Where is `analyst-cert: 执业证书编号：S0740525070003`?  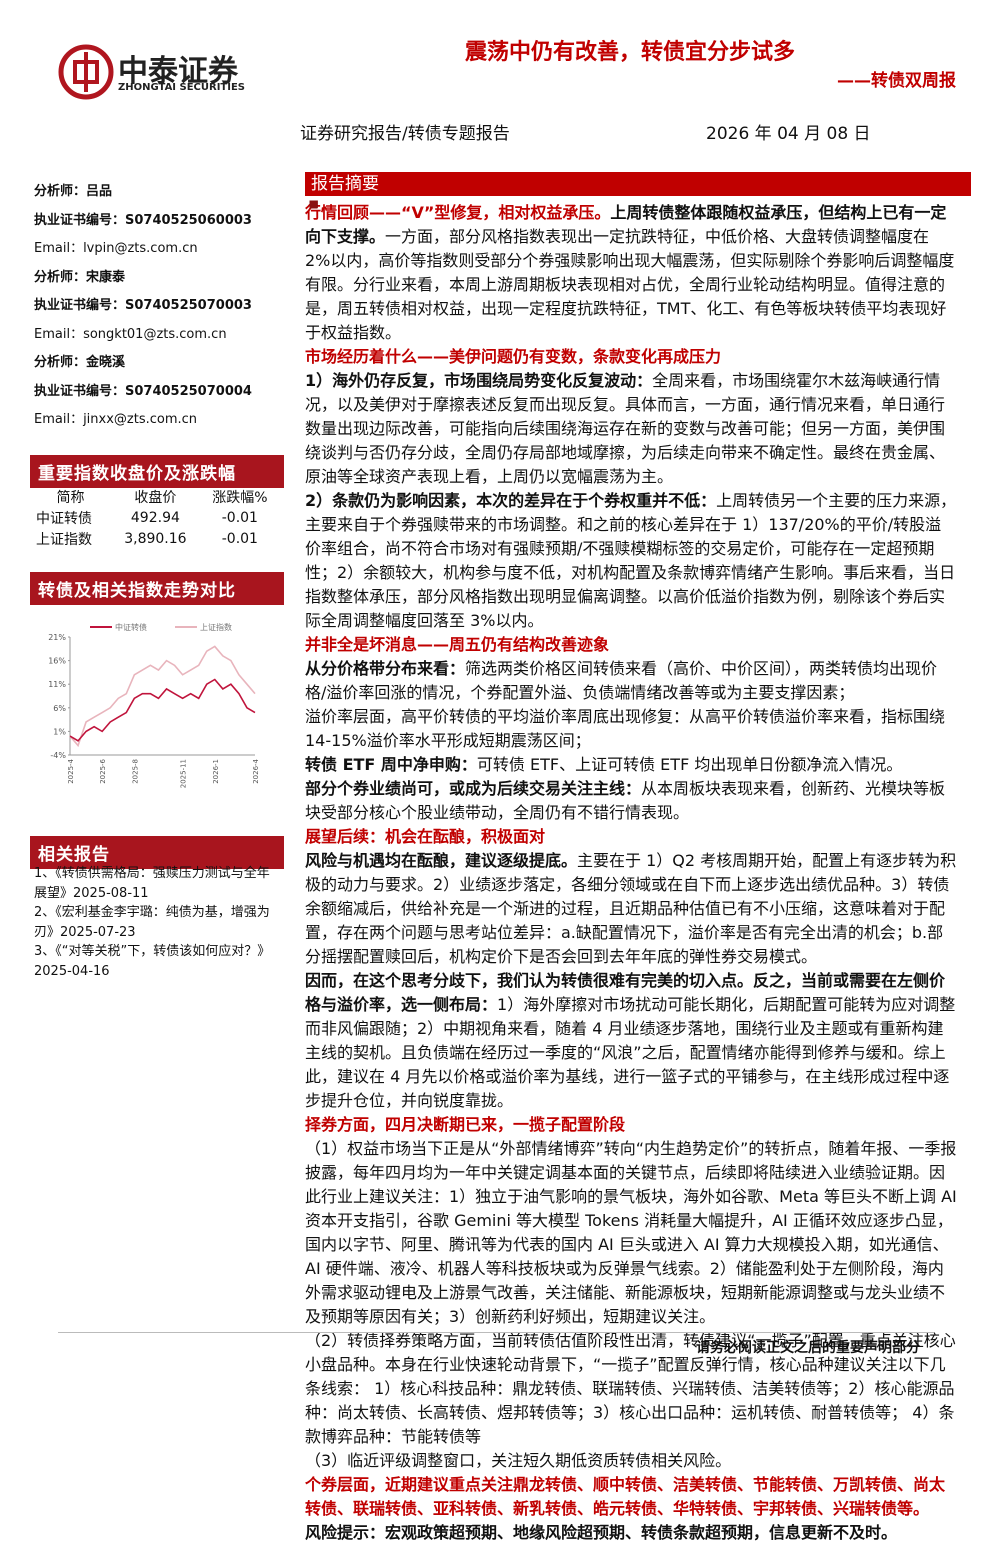
analyst-cert: 执业证书编号：S0740525070003 is located at coordinates (143, 305).